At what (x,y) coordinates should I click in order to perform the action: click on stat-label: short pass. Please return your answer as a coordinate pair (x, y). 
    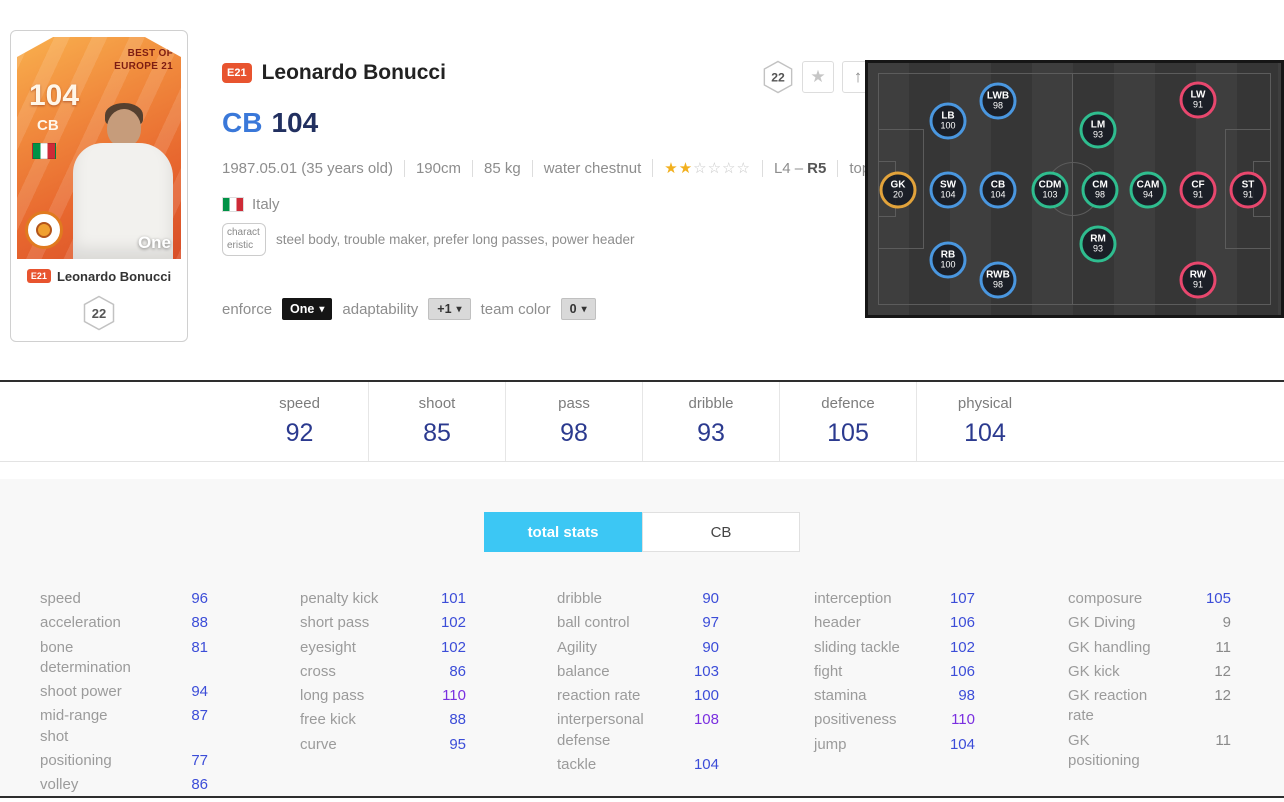
    Looking at the image, I should click on (335, 623).